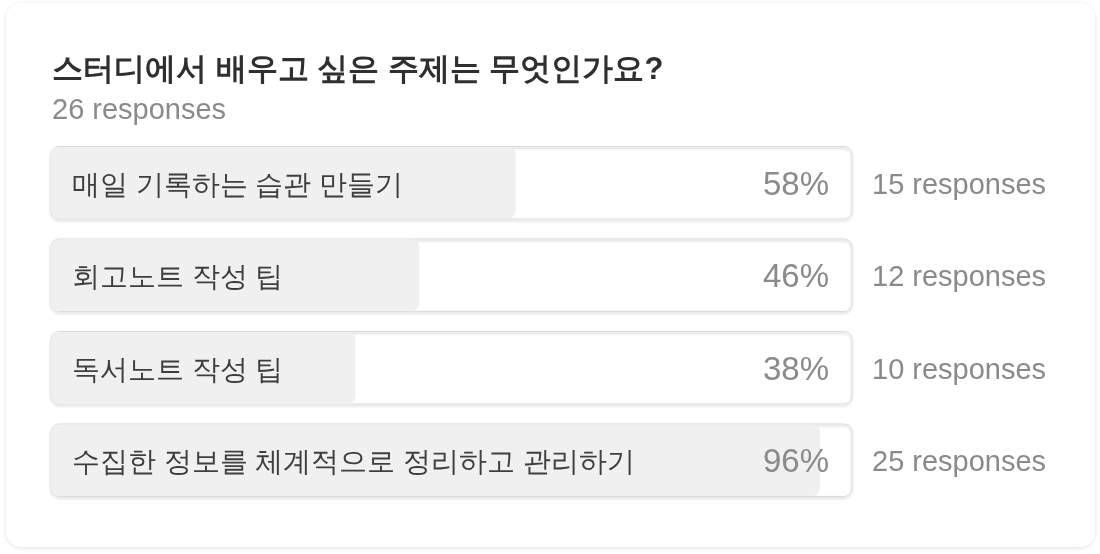 This screenshot has width=1100, height=554. Describe the element at coordinates (139, 109) in the screenshot. I see `subtitle: 26 responses` at that location.